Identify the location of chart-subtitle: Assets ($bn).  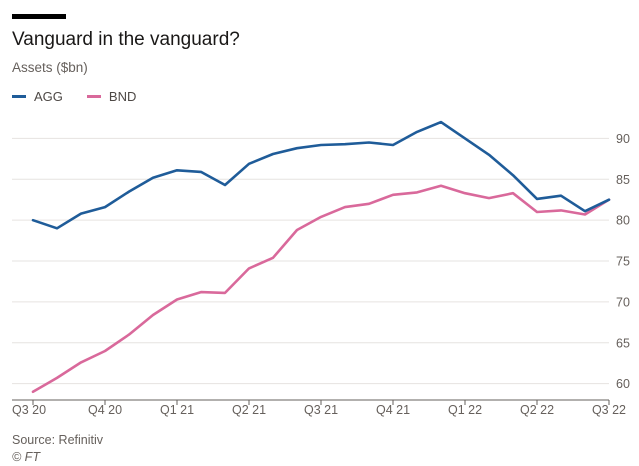
(50, 67).